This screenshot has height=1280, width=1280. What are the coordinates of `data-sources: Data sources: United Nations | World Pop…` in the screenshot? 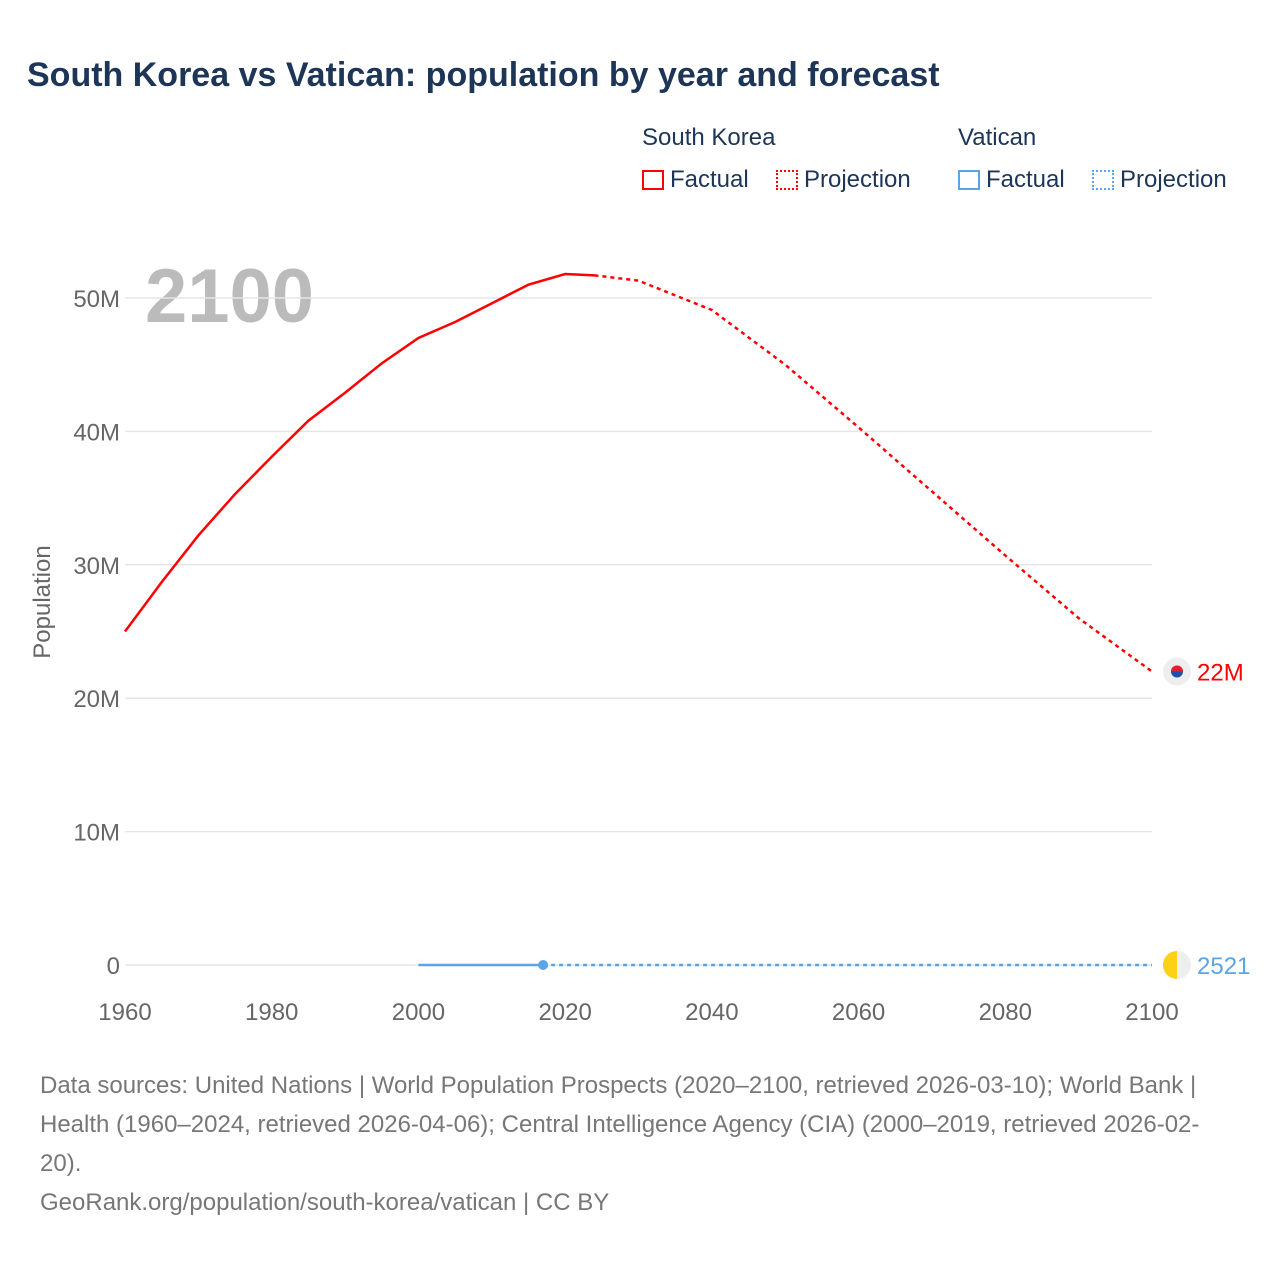 It's located at (620, 1124).